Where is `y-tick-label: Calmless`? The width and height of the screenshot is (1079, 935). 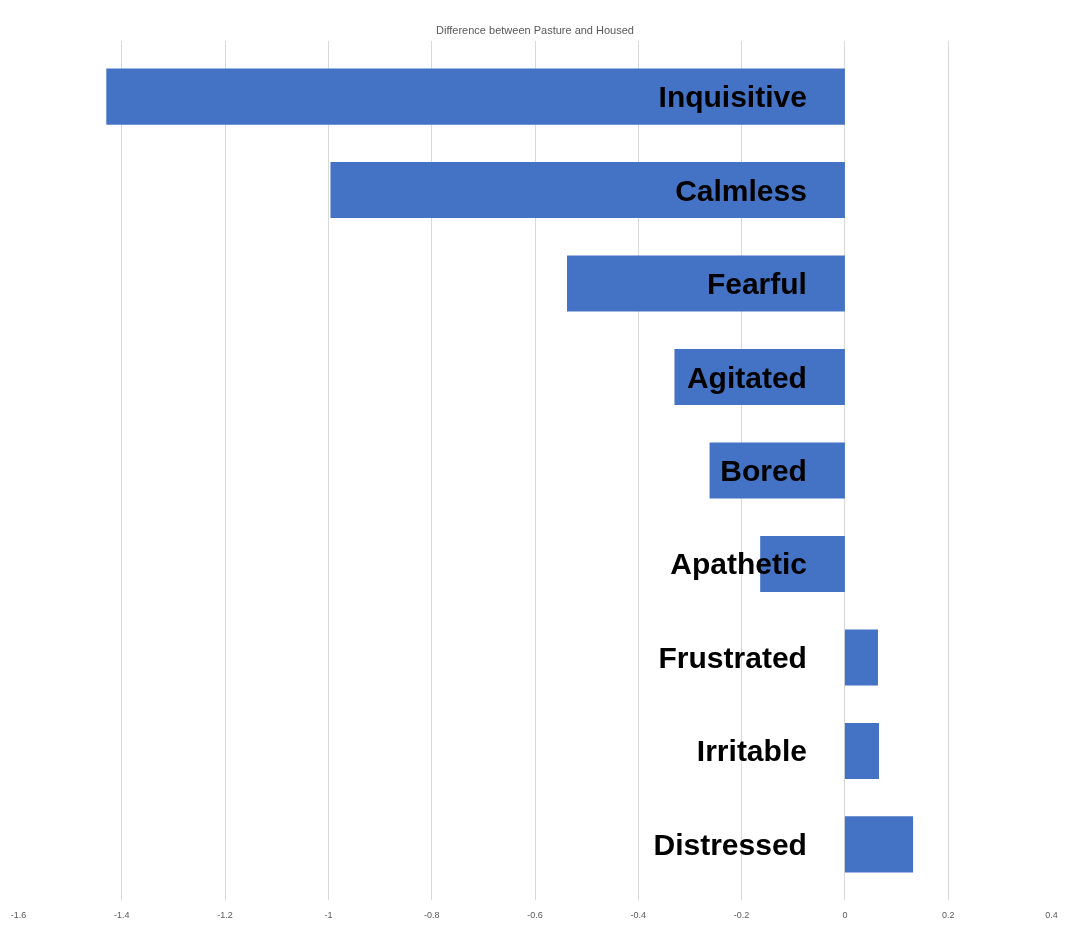
y-tick-label: Calmless is located at coordinates (741, 190).